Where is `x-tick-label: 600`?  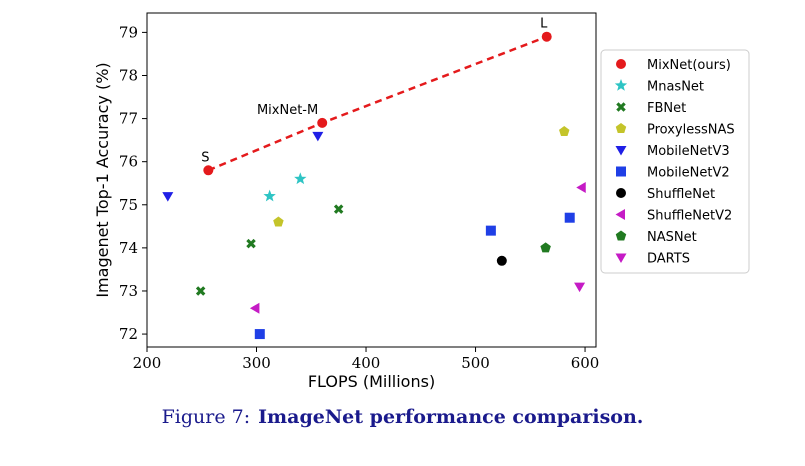 x-tick-label: 600 is located at coordinates (585, 363).